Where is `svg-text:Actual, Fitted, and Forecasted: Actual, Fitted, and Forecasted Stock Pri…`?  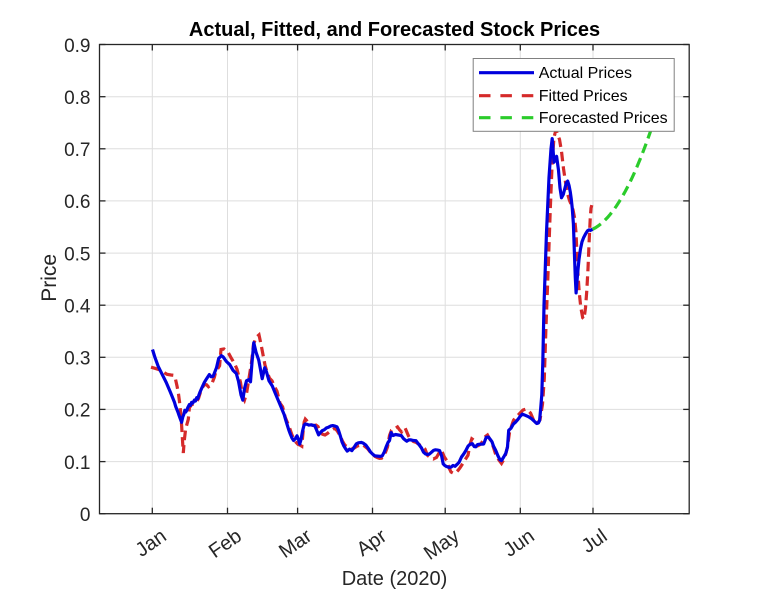 svg-text:Actual, Fitted, and Forecasted: Actual, Fitted, and Forecasted Stock Pri… is located at coordinates (394, 30).